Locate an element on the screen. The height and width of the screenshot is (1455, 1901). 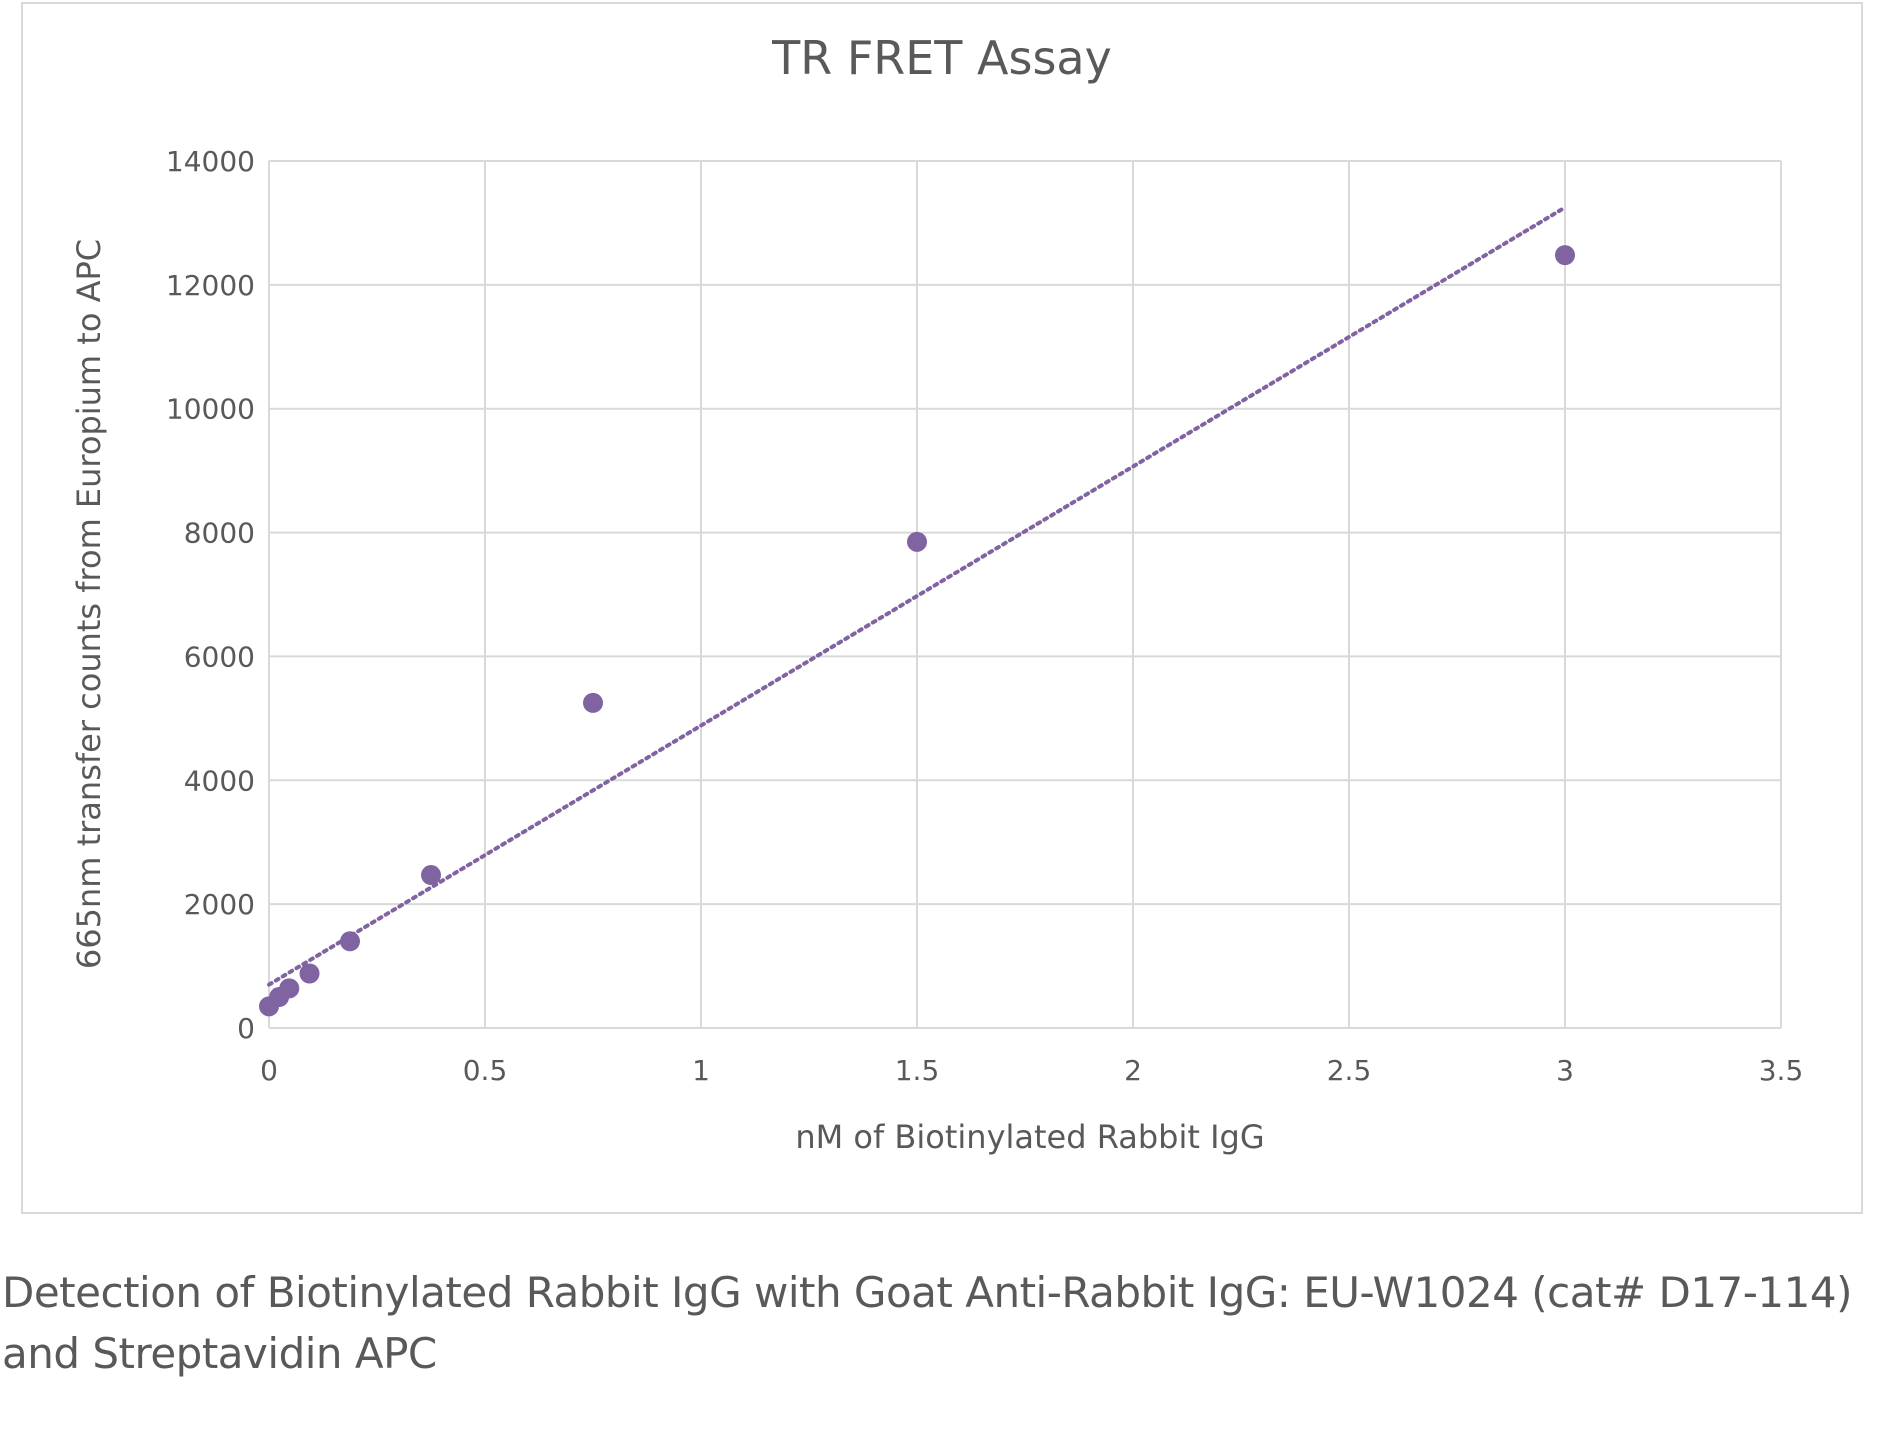
x-tick-label: 3 is located at coordinates (1565, 1070).